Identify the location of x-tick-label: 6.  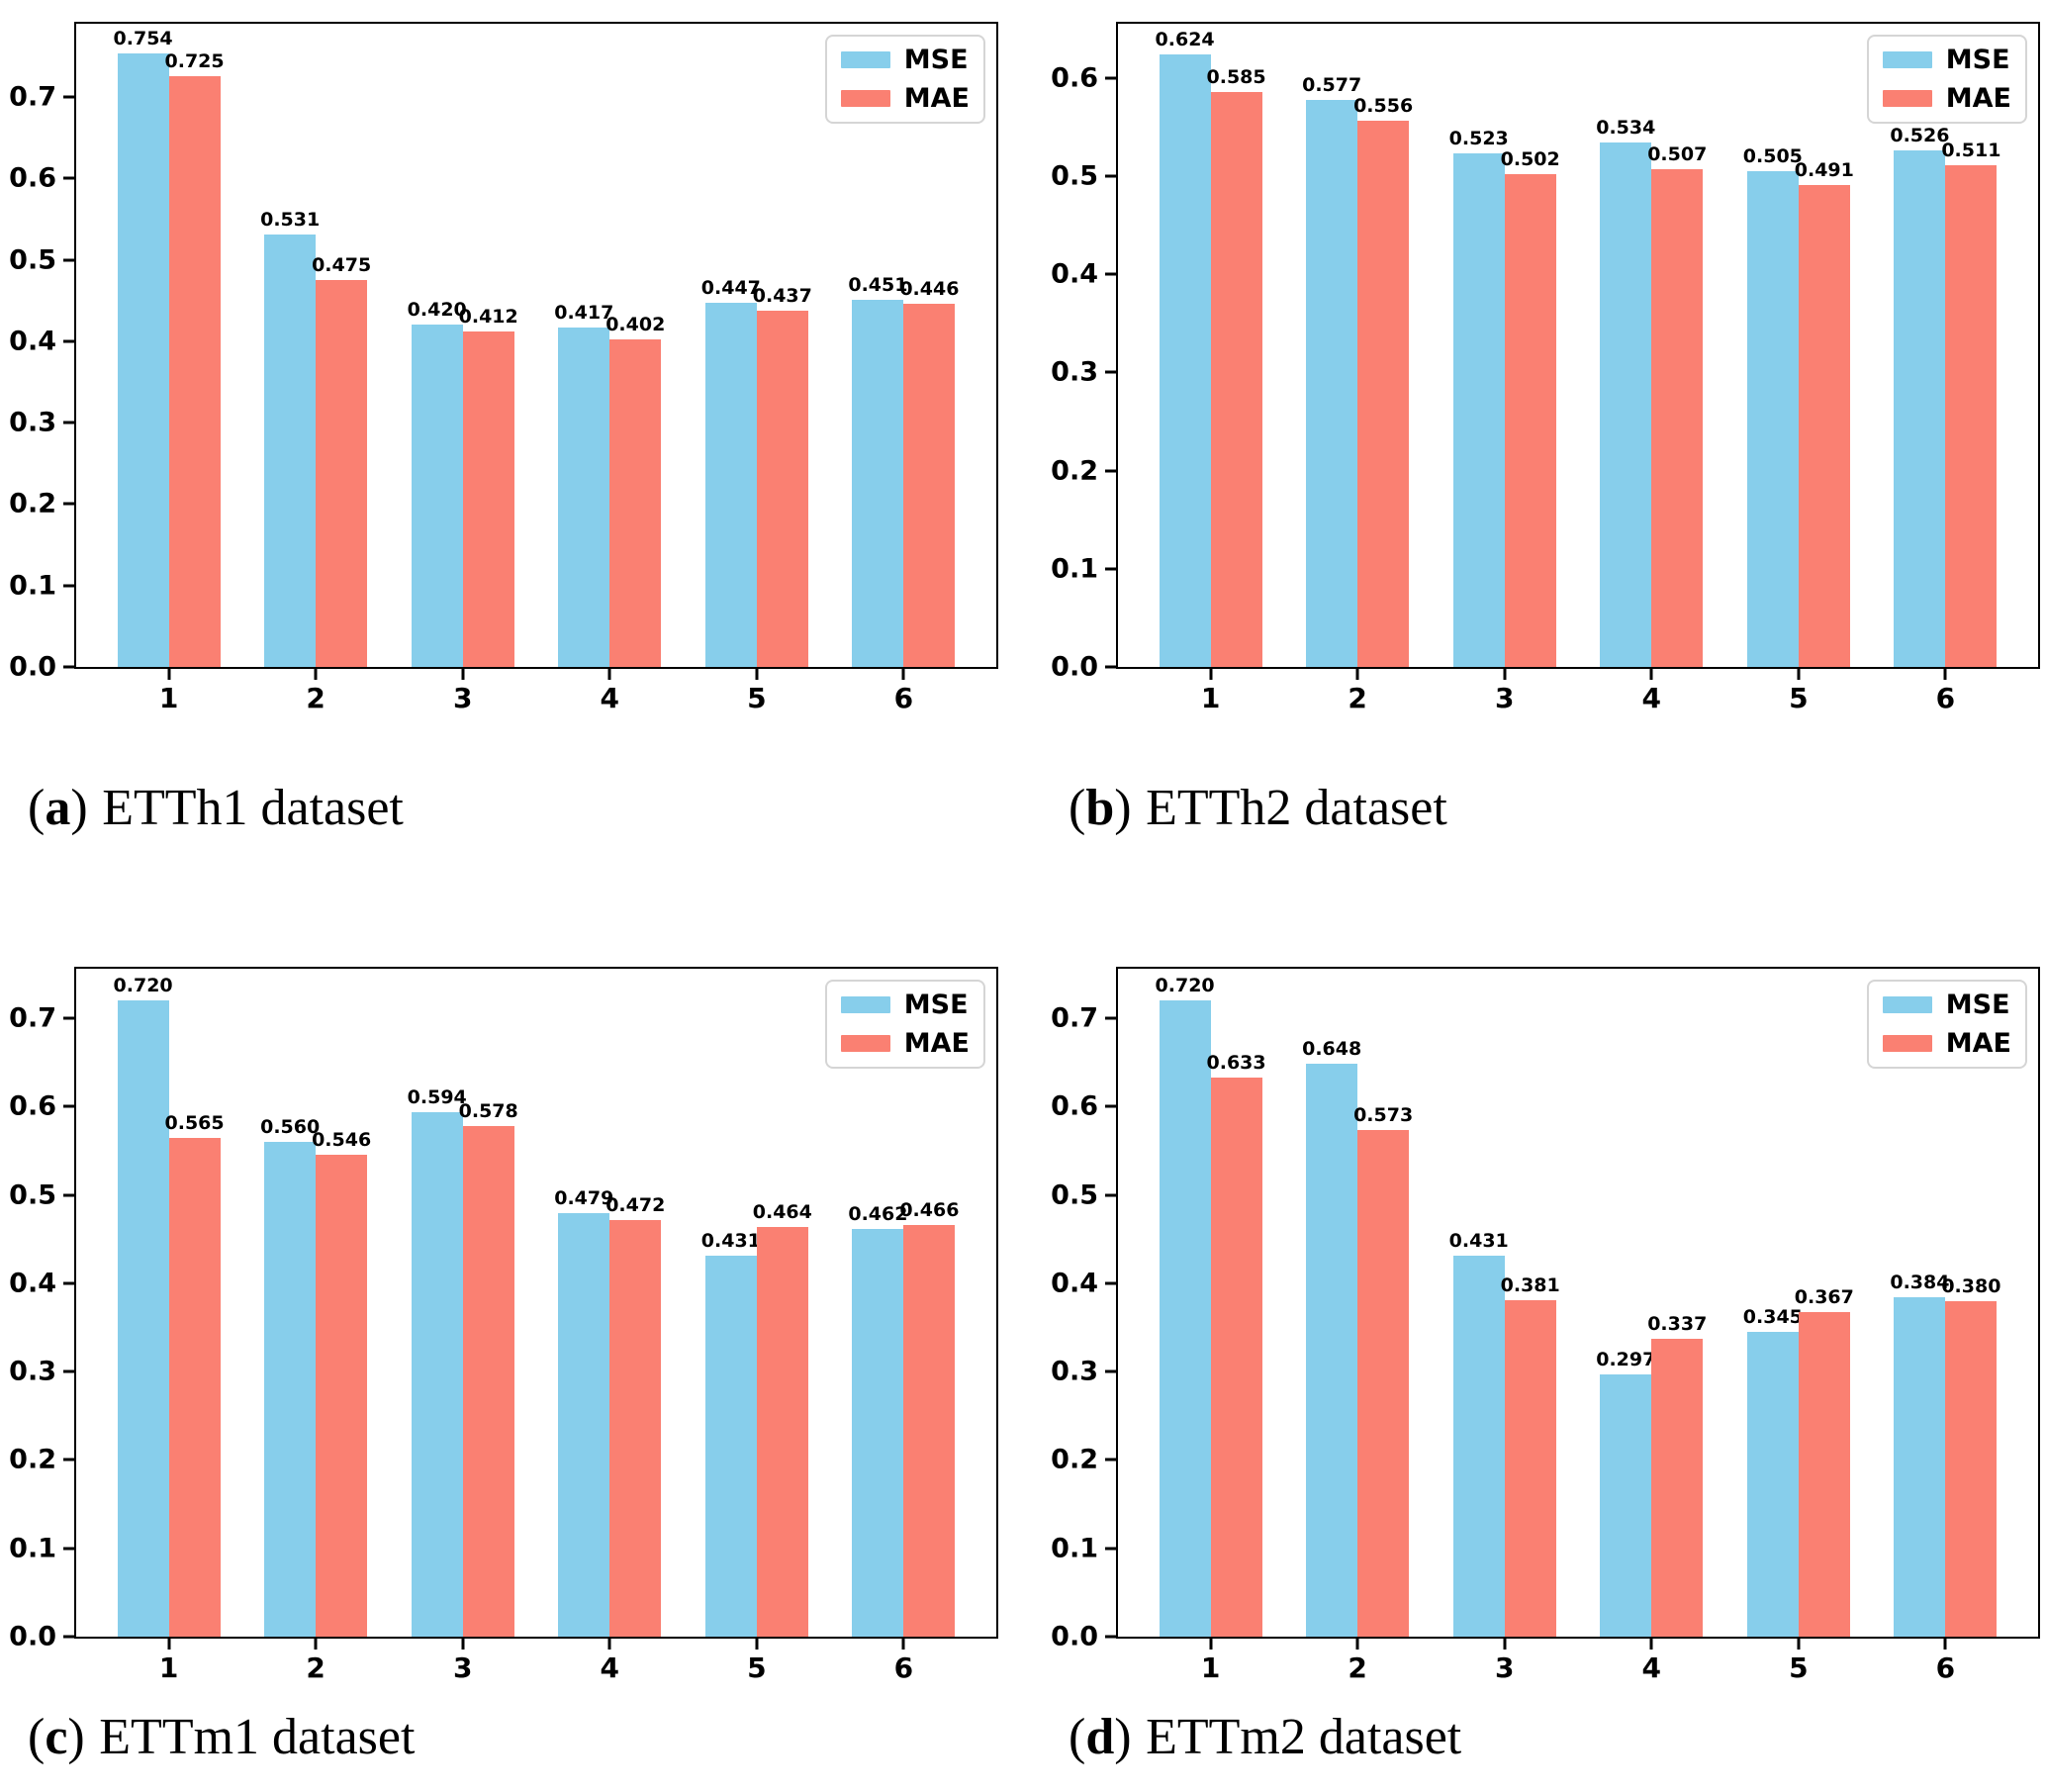
(1946, 1667).